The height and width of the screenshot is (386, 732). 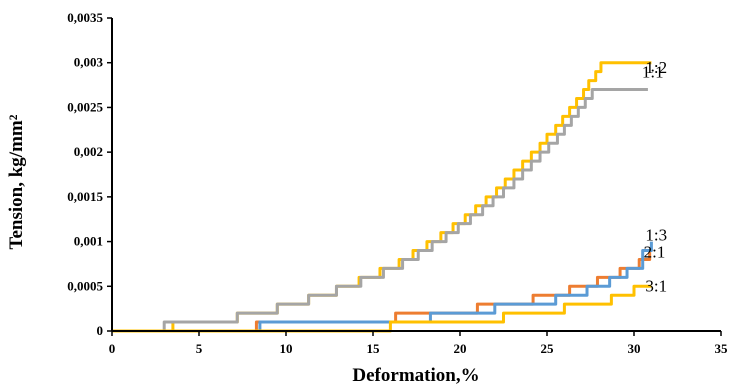 What do you see at coordinates (16, 181) in the screenshot?
I see `y-axis-title: Tension, kg/mm²` at bounding box center [16, 181].